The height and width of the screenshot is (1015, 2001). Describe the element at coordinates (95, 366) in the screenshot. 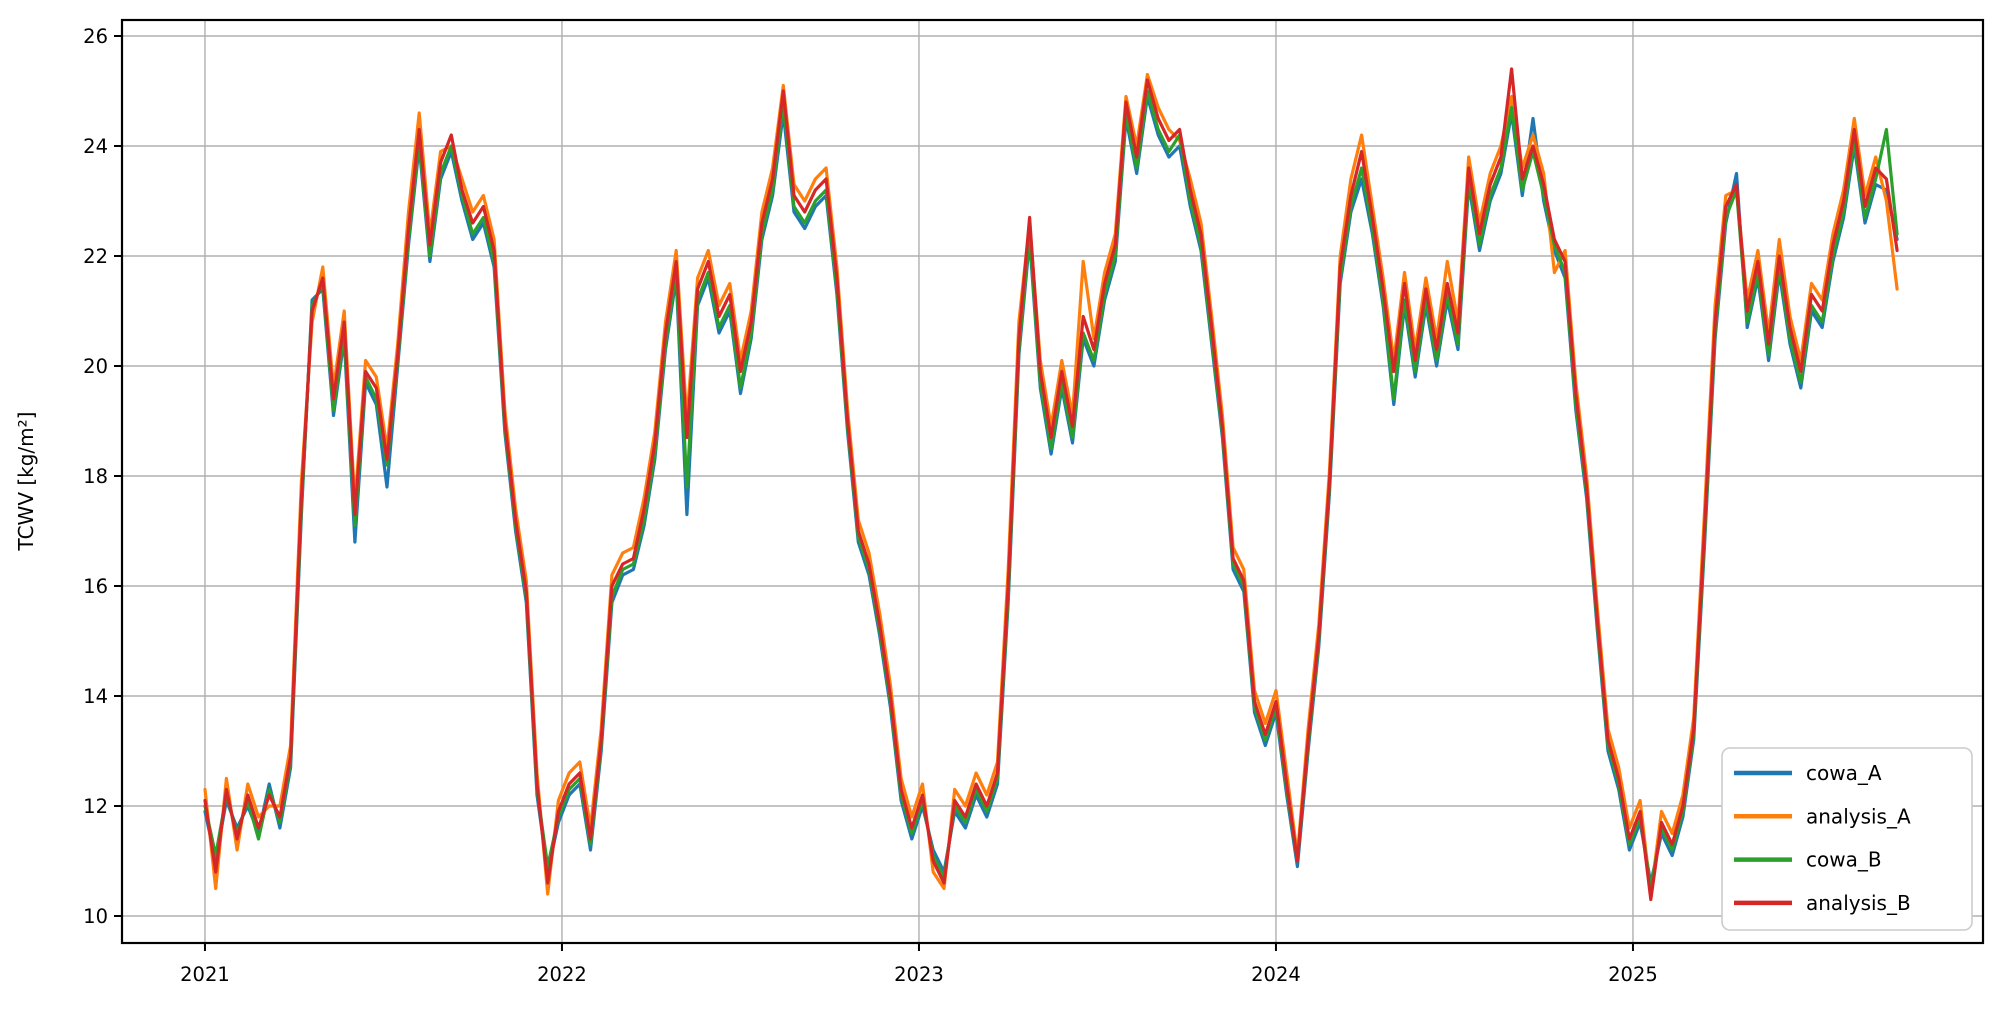

I see `y-tick-label: 20` at that location.